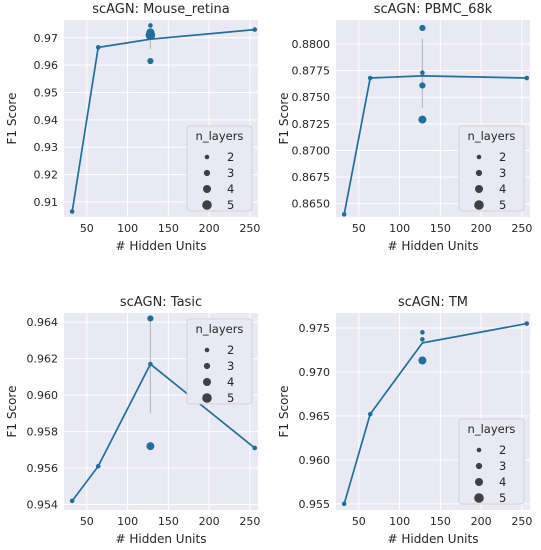 The image size is (541, 550). Describe the element at coordinates (311, 124) in the screenshot. I see `y-tick-label: 0.8725` at that location.